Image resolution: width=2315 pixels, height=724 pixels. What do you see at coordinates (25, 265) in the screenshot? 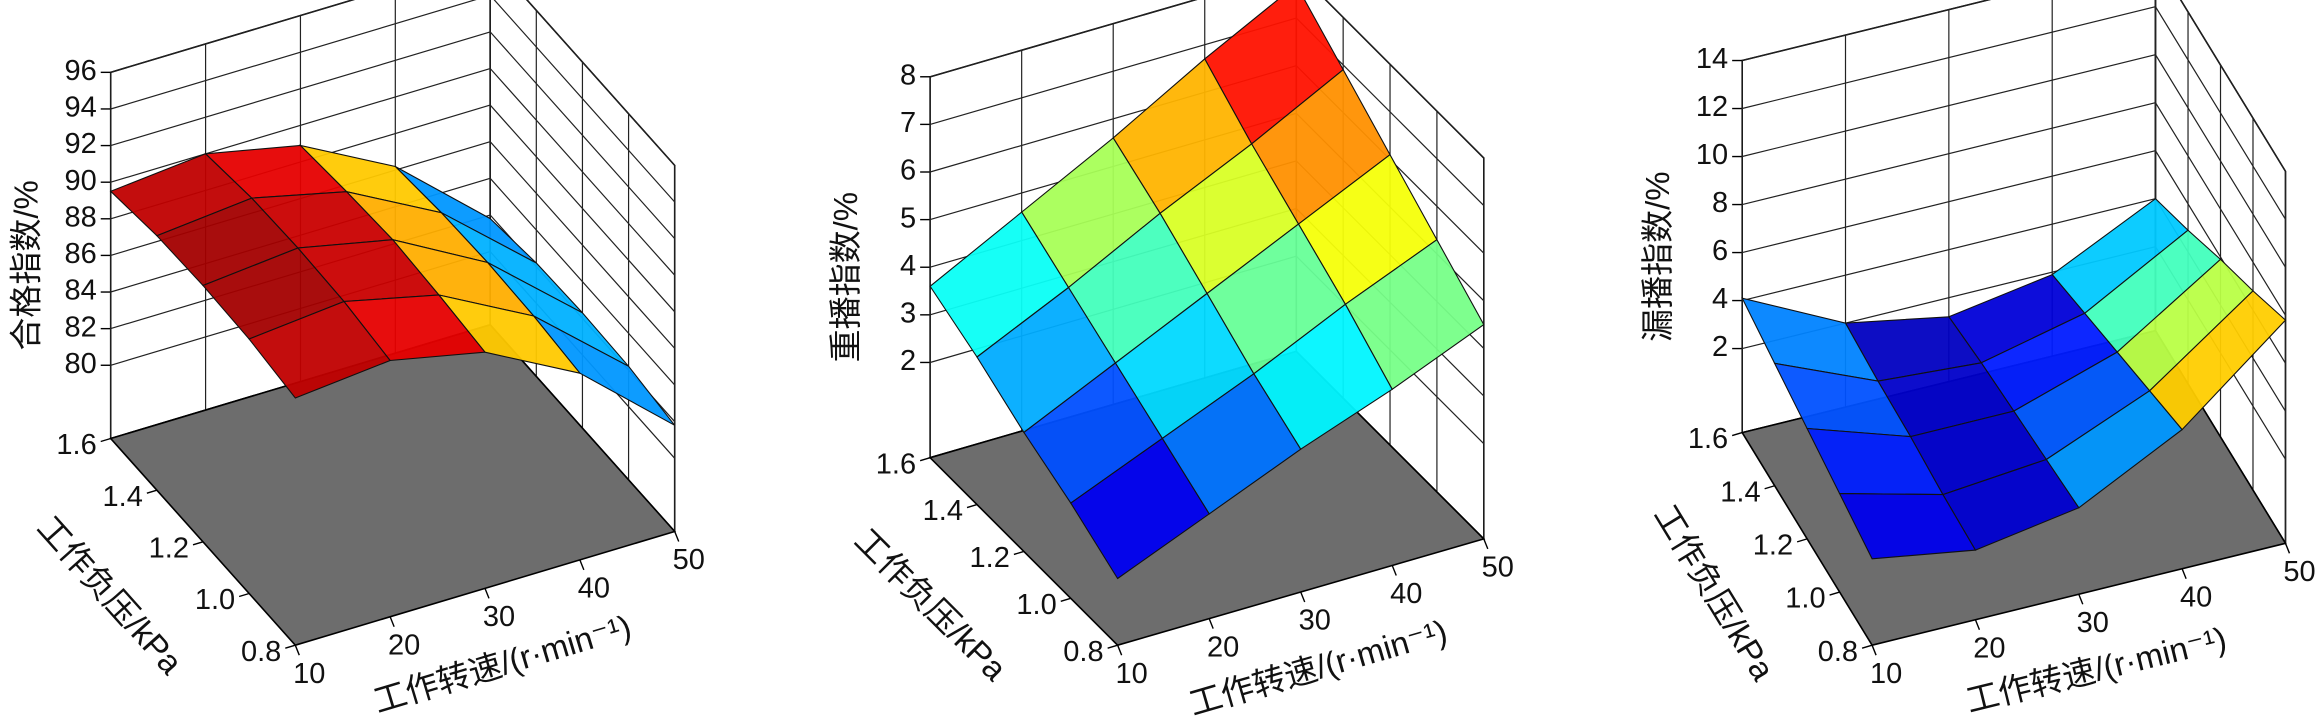
I see `z-axis-label: 合格指数/%` at bounding box center [25, 265].